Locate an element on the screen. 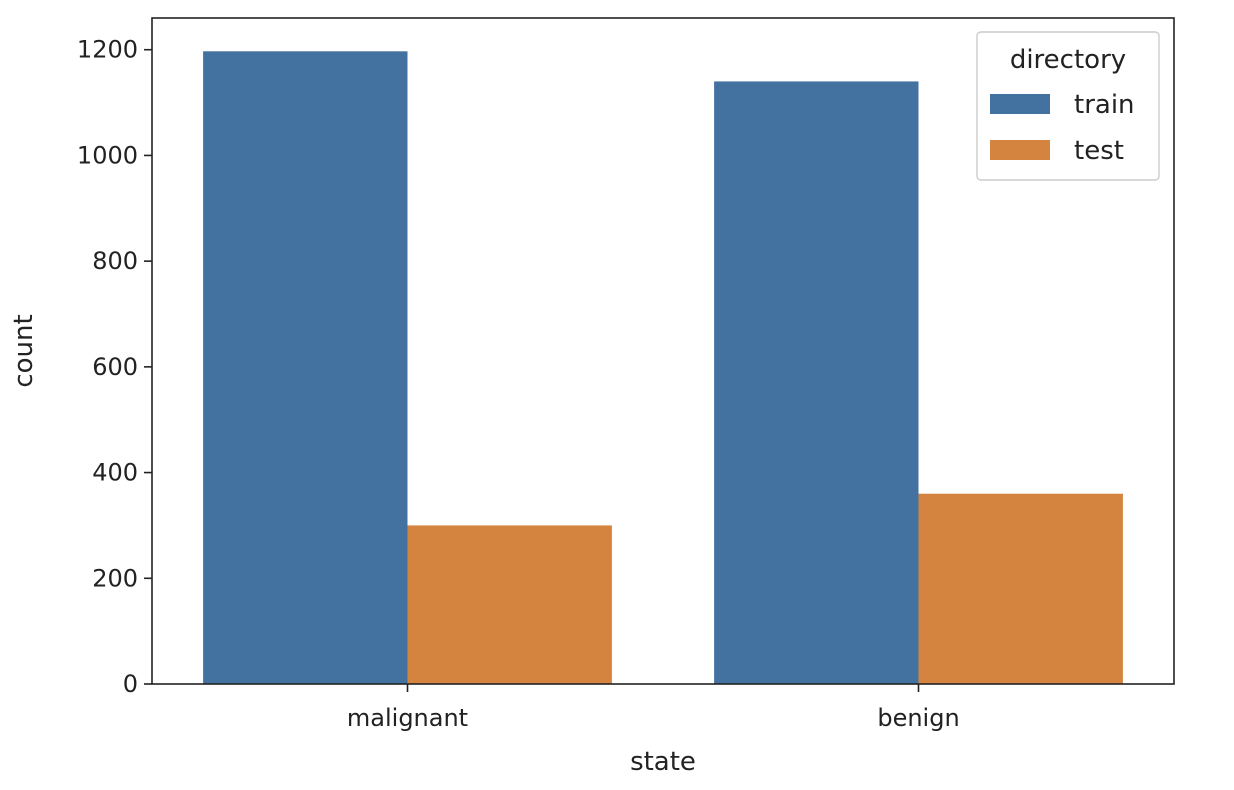  bar-train-malignant is located at coordinates (305, 368).